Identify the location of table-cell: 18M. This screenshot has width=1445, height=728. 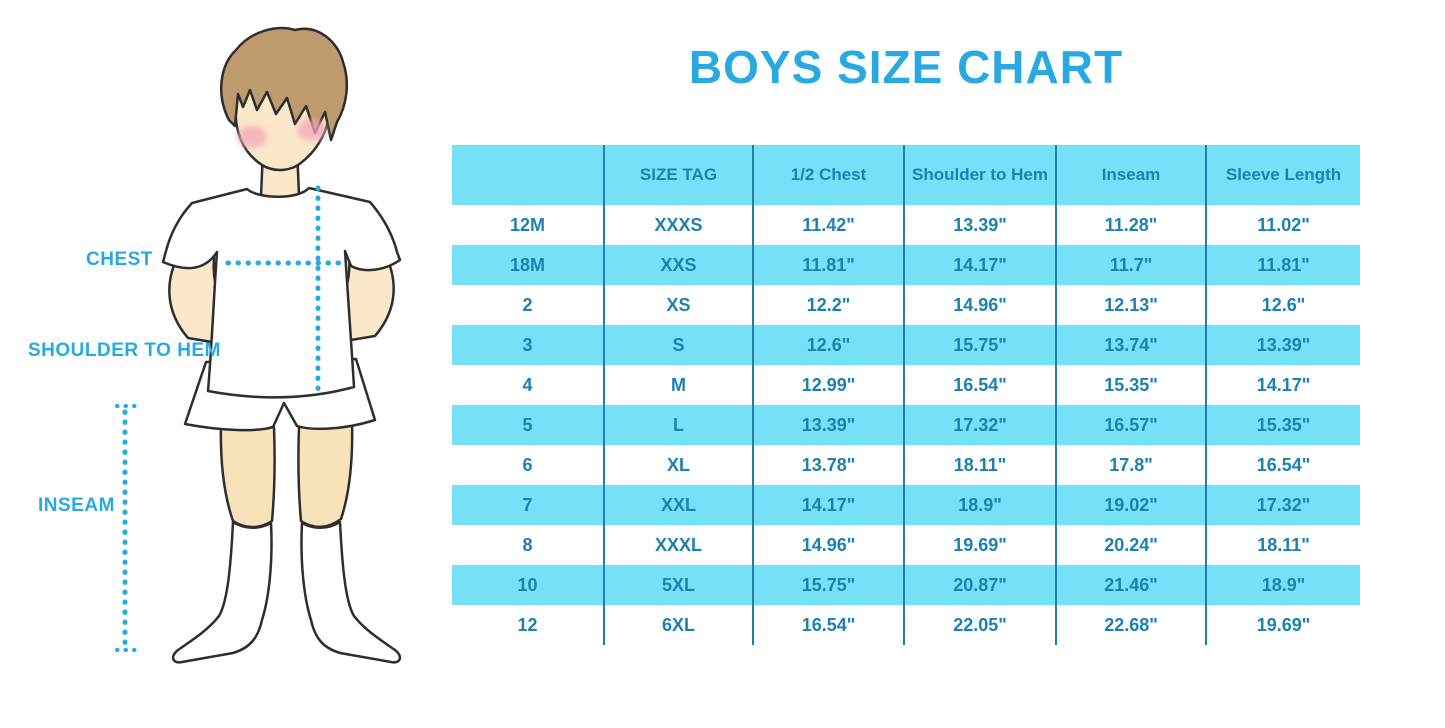
(527, 264).